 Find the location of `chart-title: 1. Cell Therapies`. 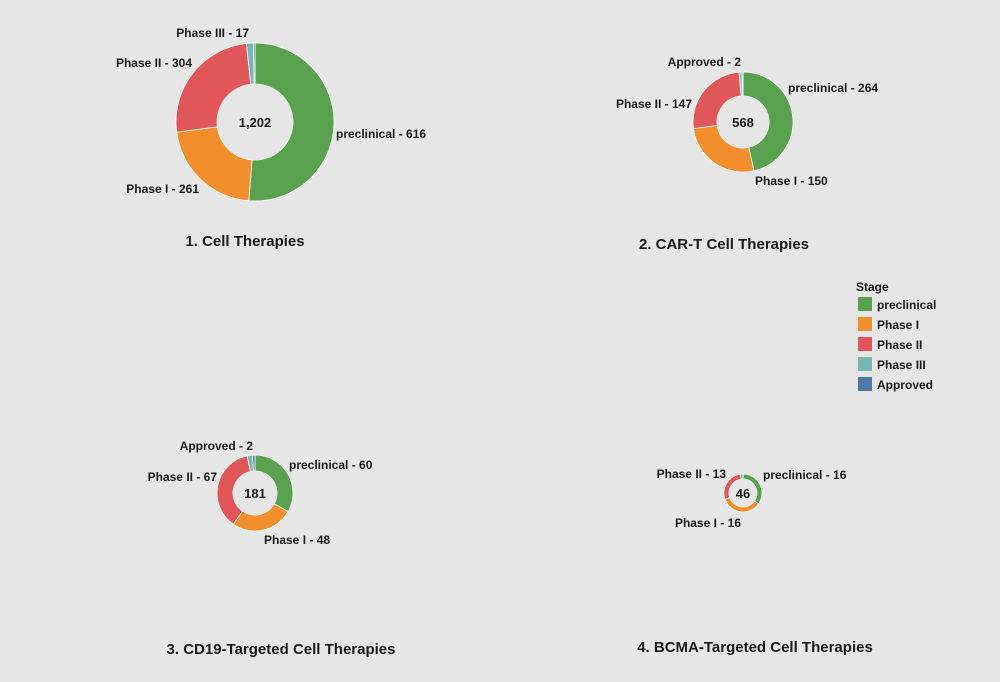

chart-title: 1. Cell Therapies is located at coordinates (244, 241).